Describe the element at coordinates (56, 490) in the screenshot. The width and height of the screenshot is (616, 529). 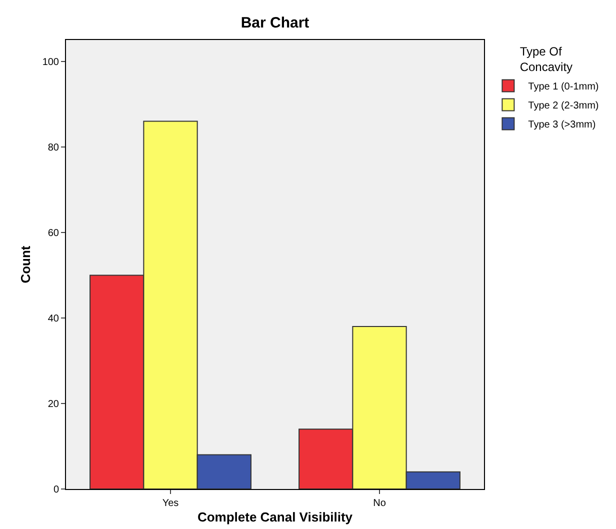
I see `y-tick-label: 0` at that location.